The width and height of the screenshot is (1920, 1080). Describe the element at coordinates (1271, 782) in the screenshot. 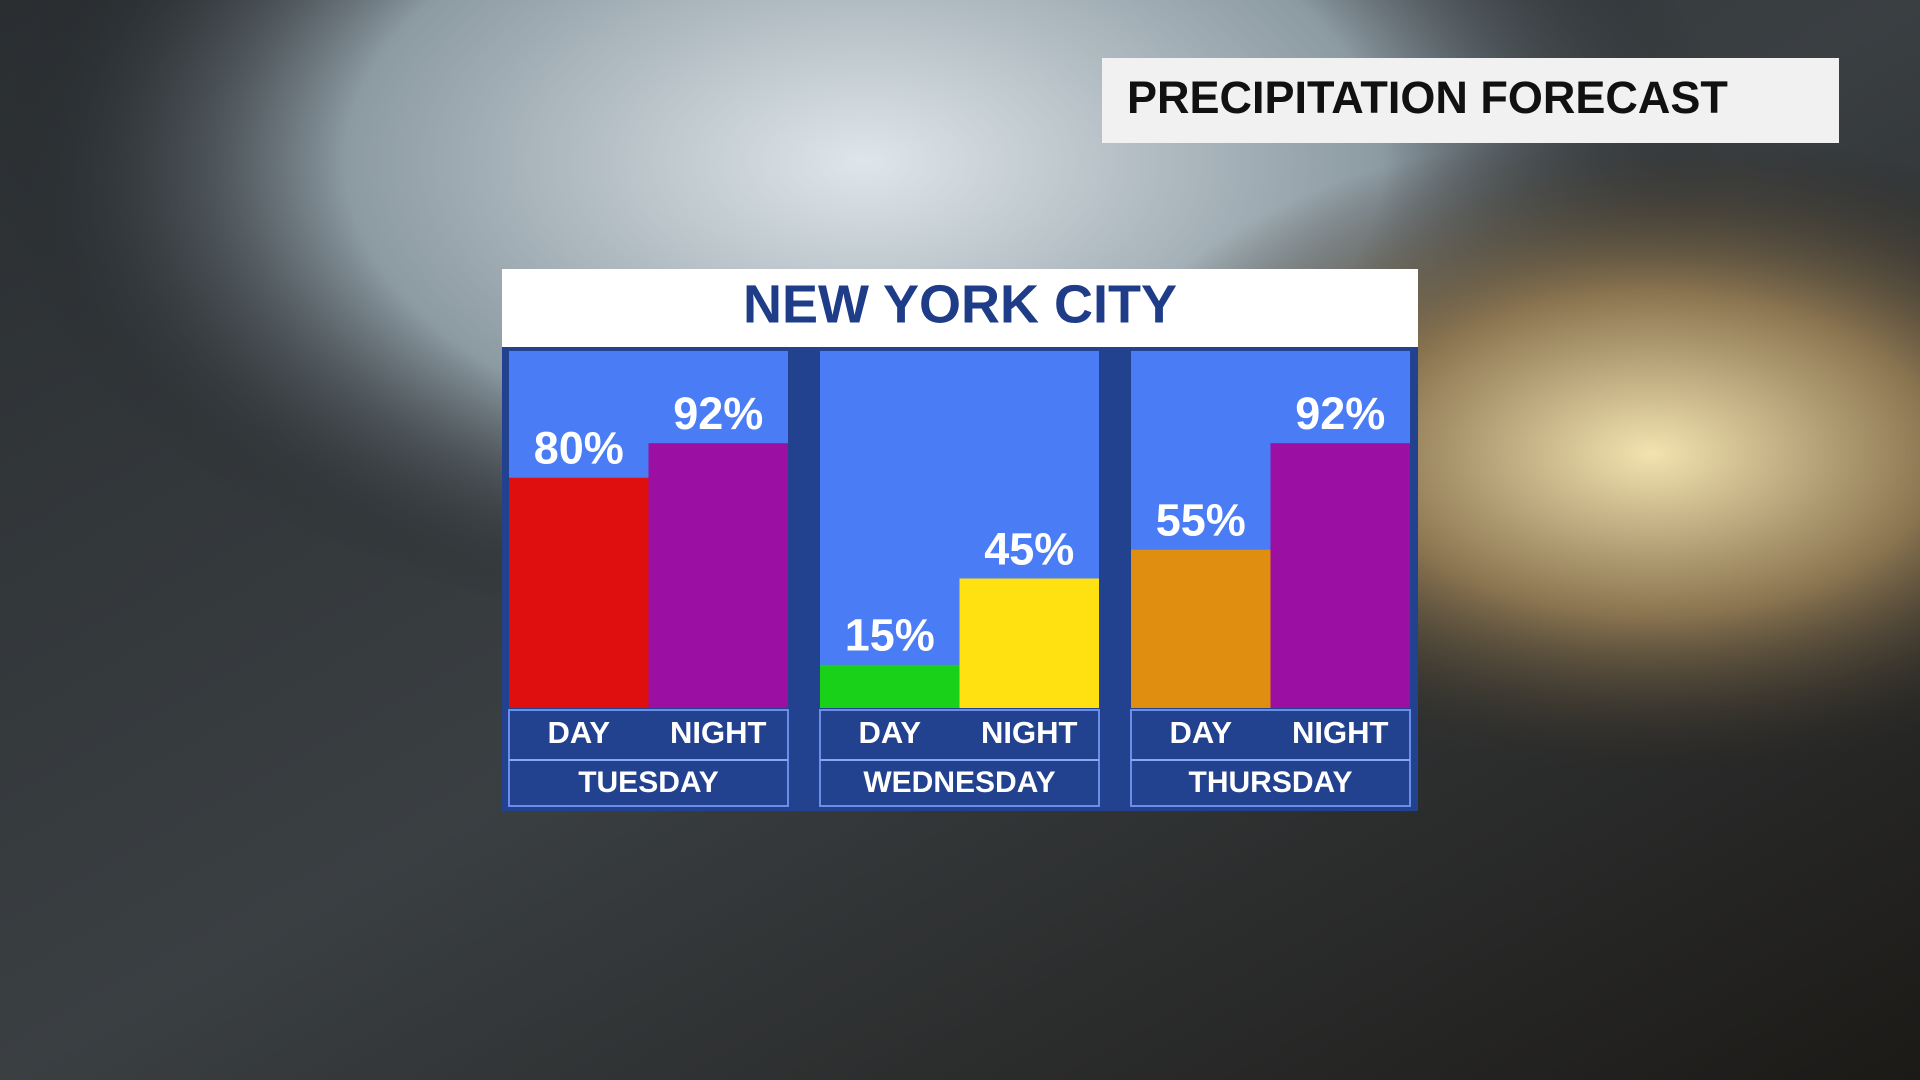

I see `group-label: THURSDAY` at that location.